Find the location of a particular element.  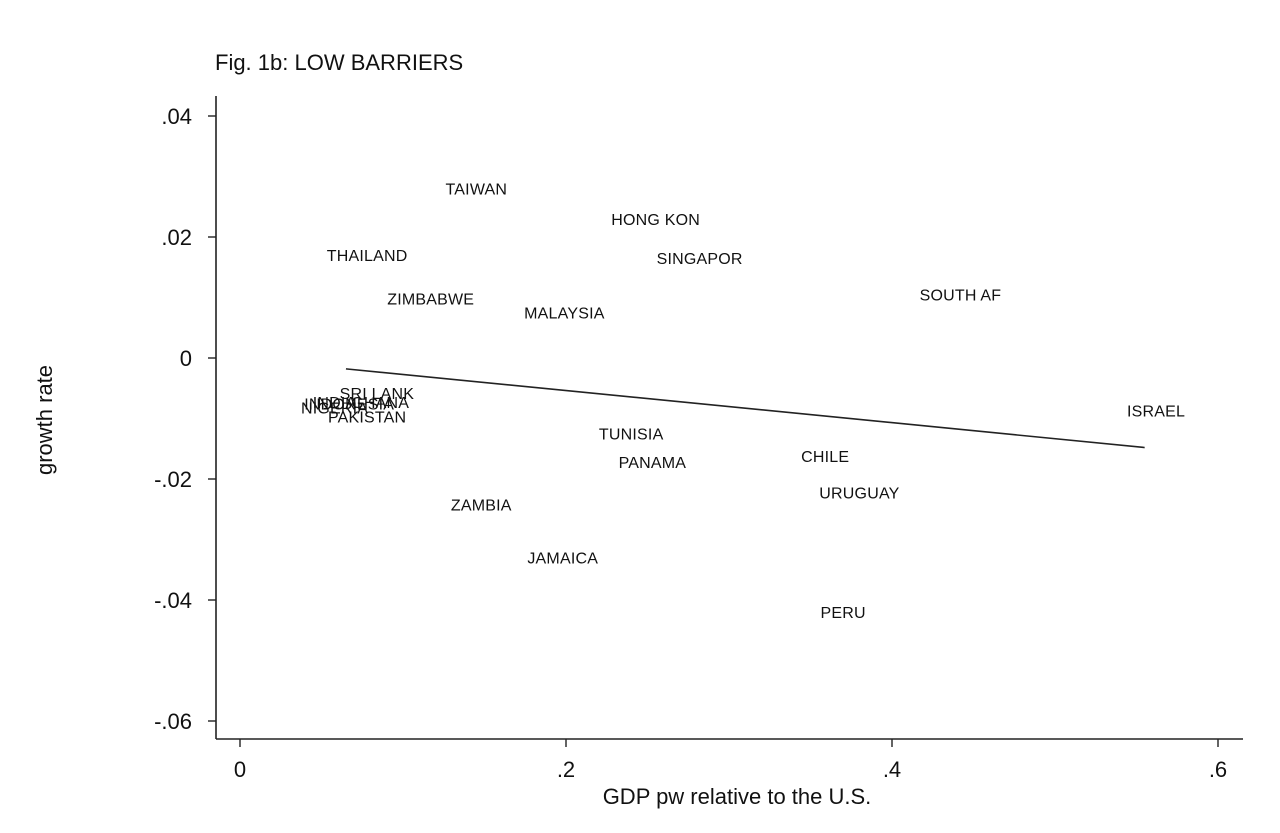

x-axis-ticks: 0 .2 .4 .6 is located at coordinates (730, 760).